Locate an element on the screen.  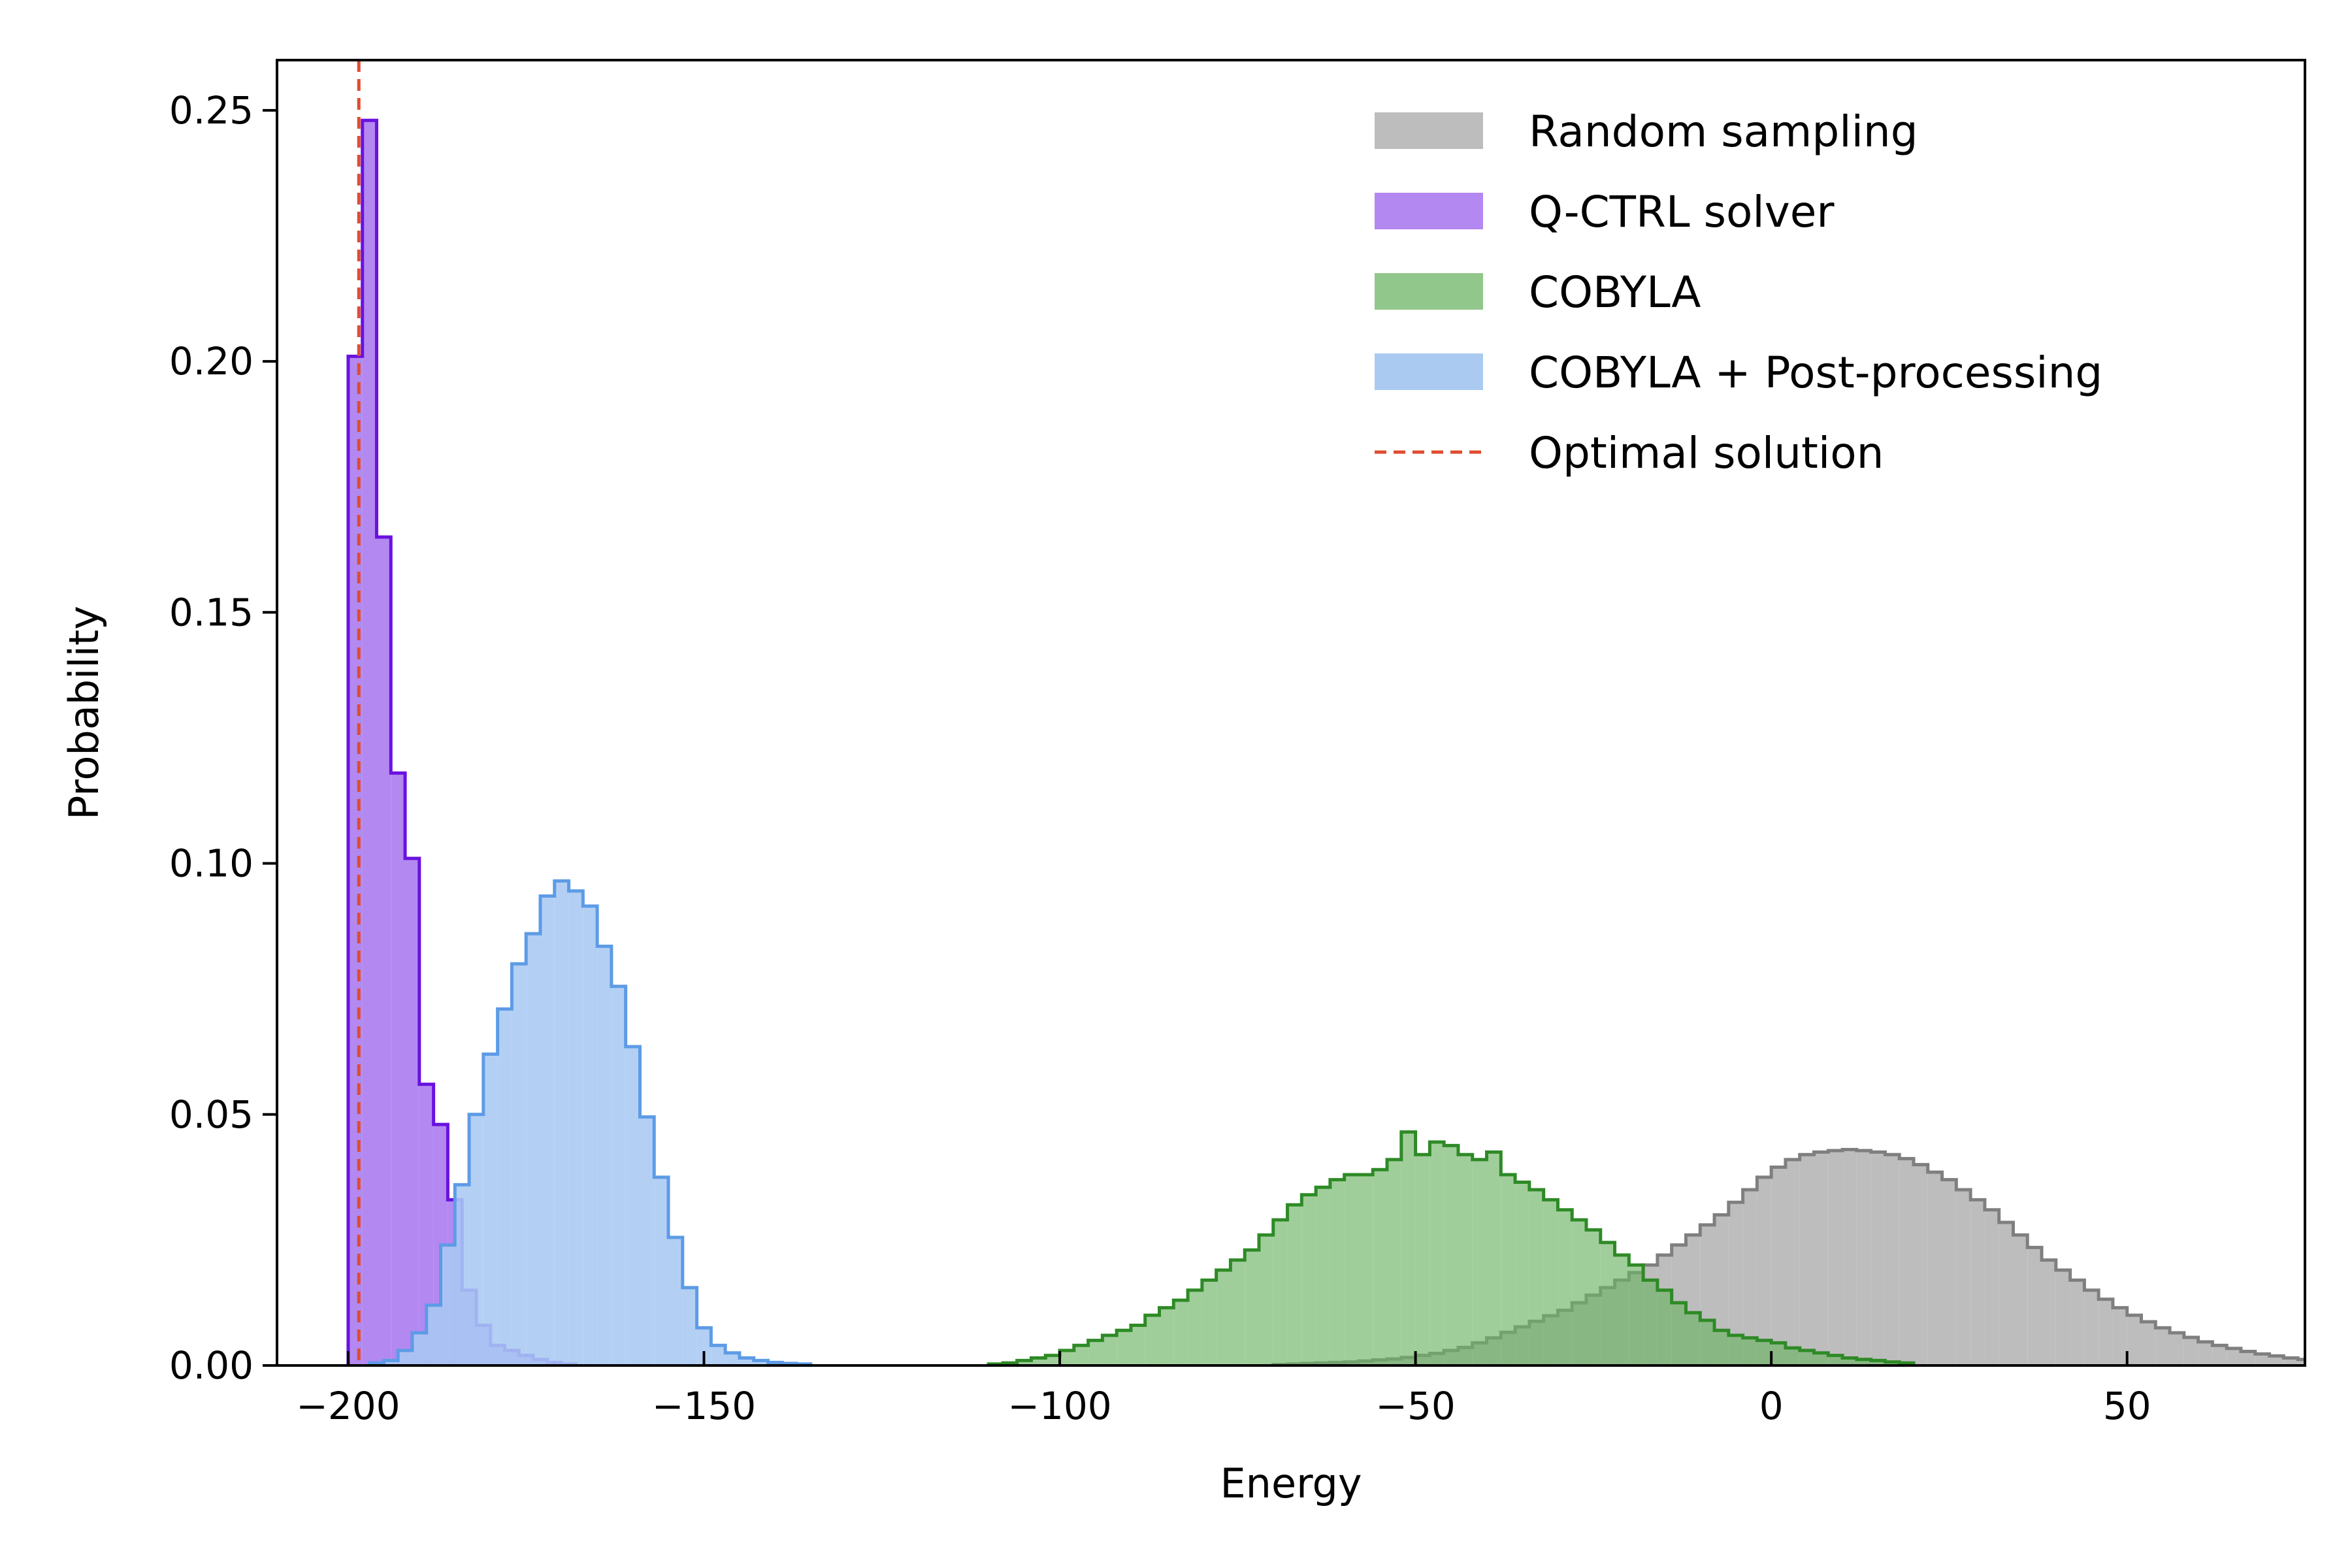
legend-label-optimal-solution: Optimal solution is located at coordinates (1706, 453).